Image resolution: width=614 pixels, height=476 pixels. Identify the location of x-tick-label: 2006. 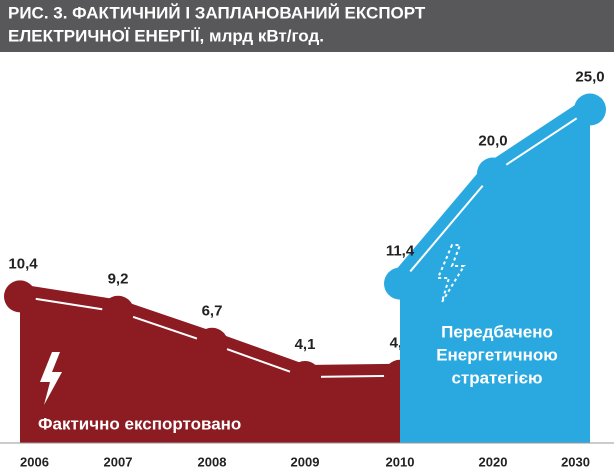
(34, 461).